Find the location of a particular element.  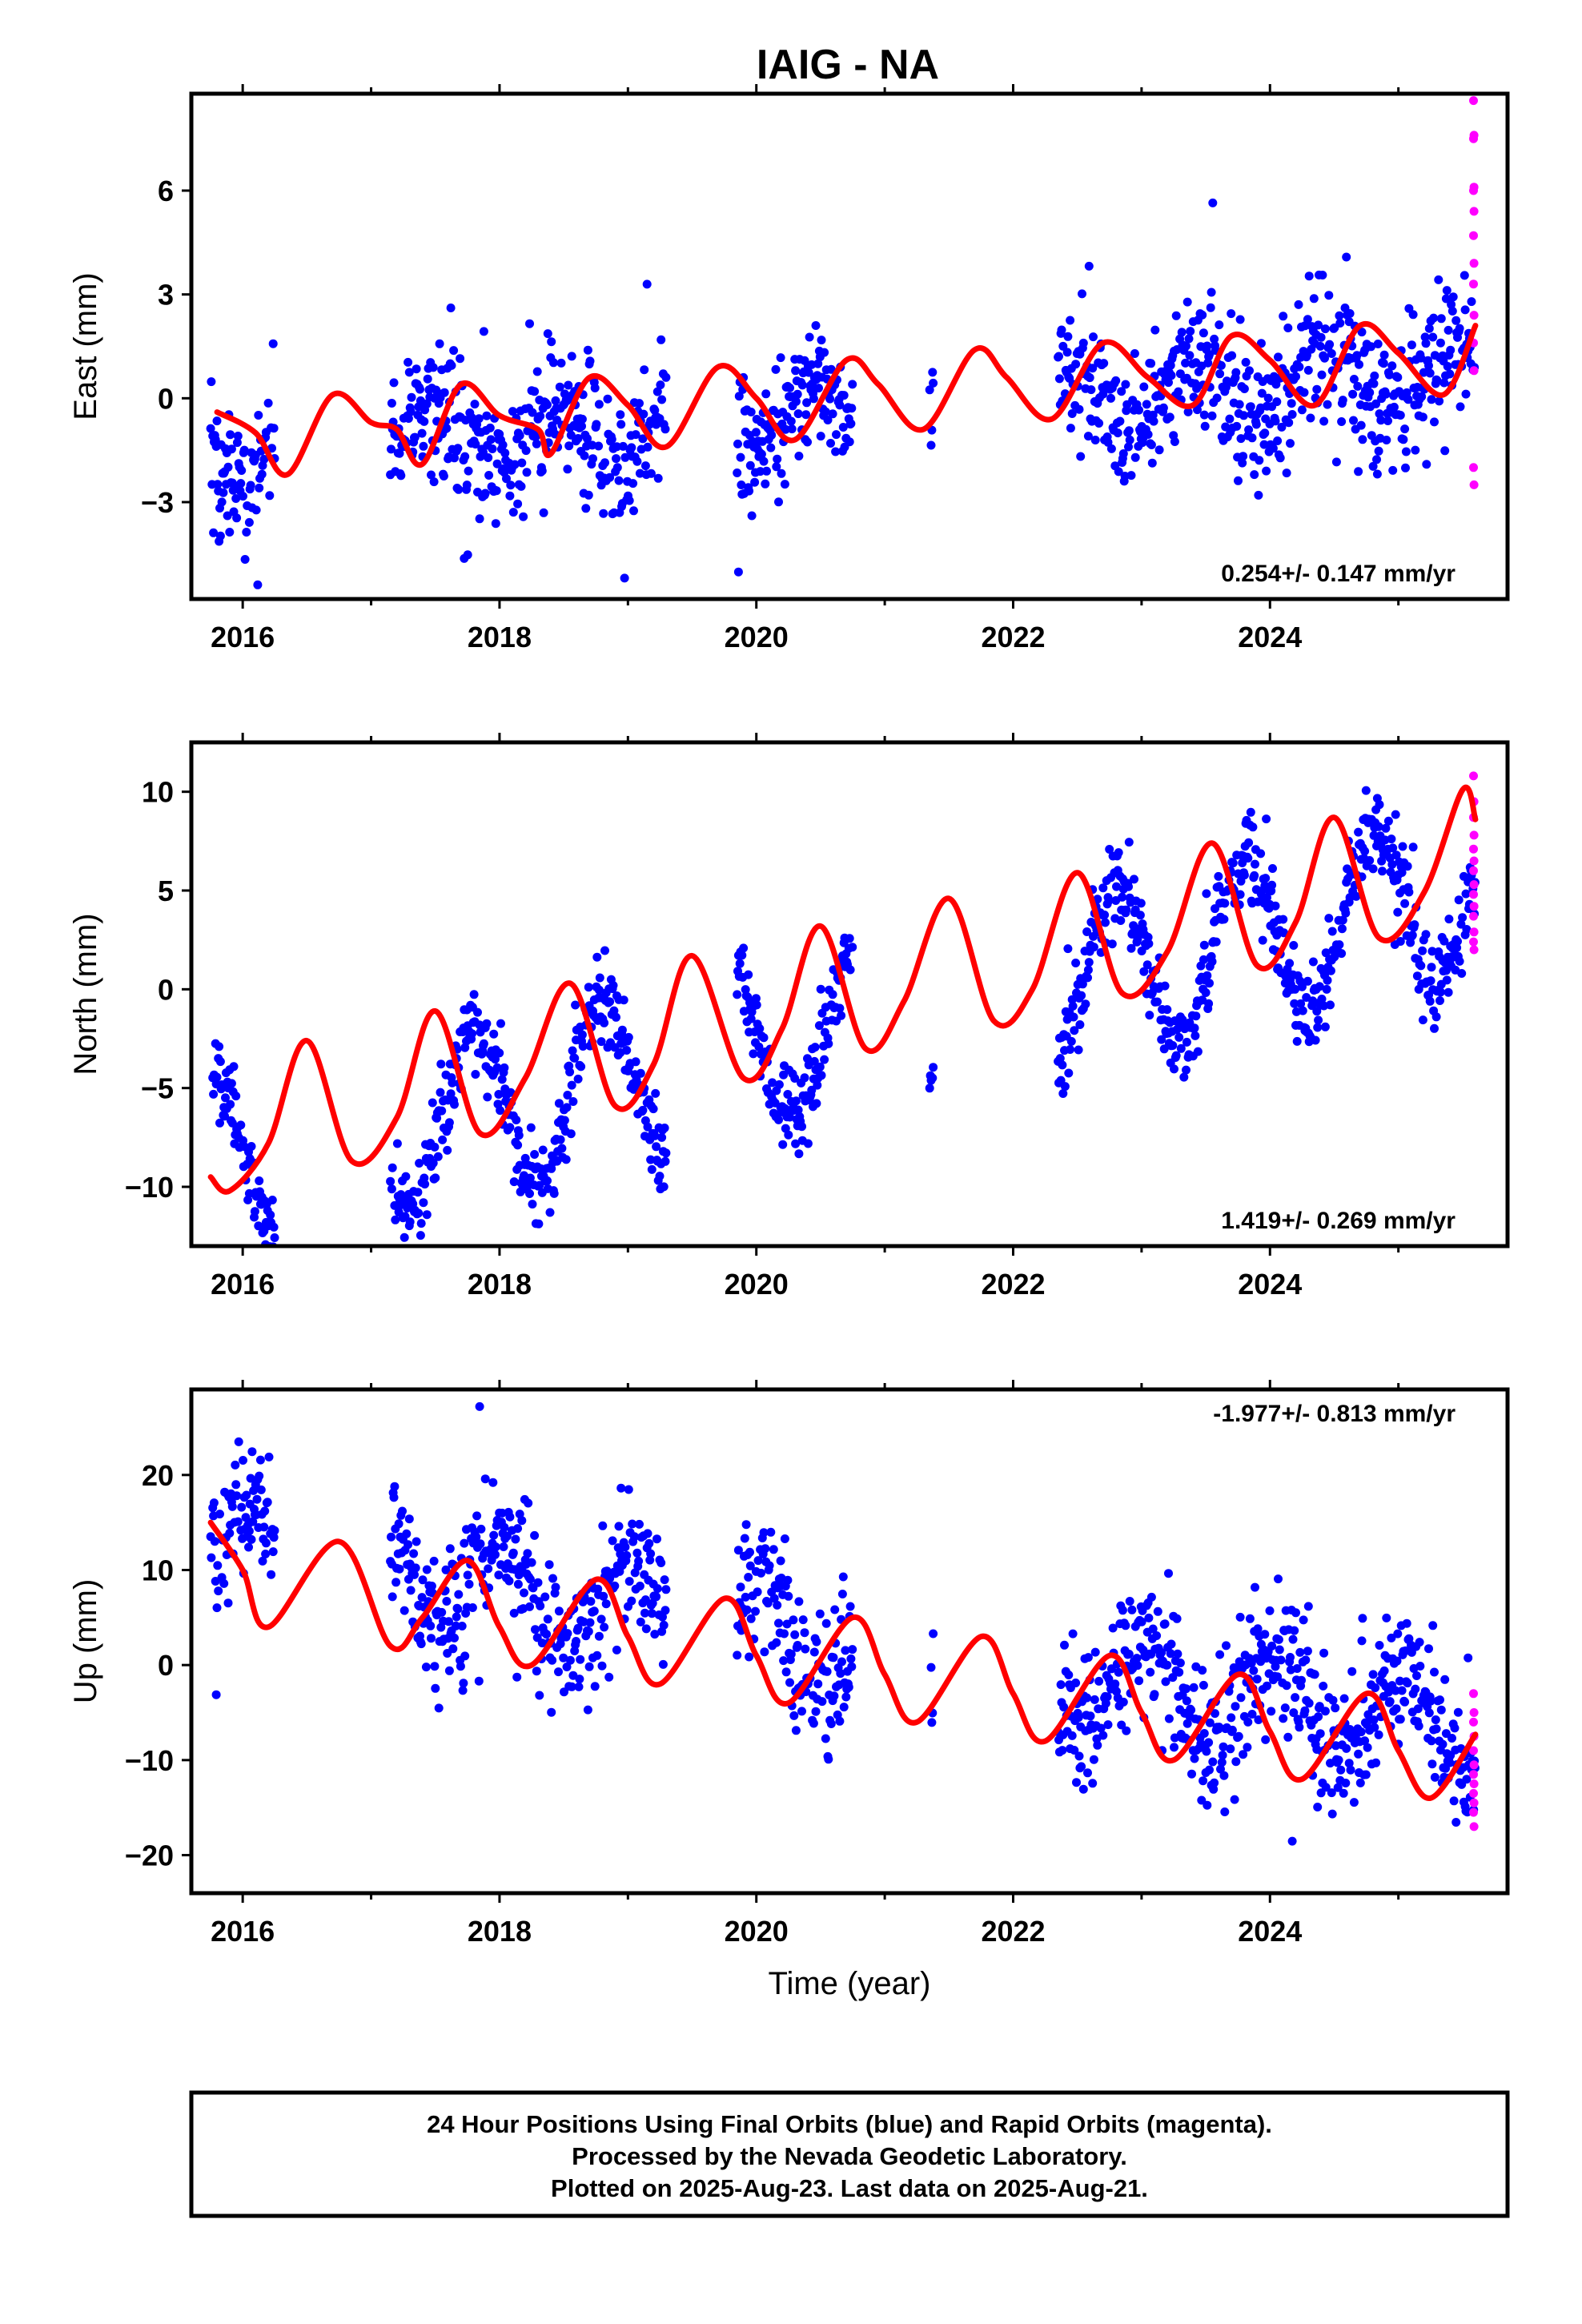

north-ytick-label: 0 is located at coordinates (166, 989).